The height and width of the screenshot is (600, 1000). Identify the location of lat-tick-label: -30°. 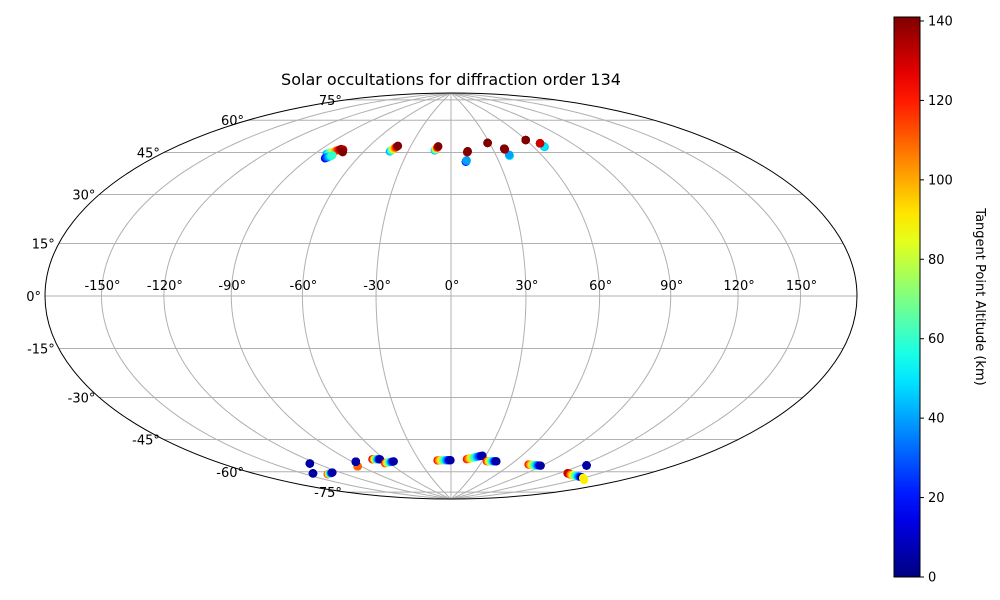
(82, 399).